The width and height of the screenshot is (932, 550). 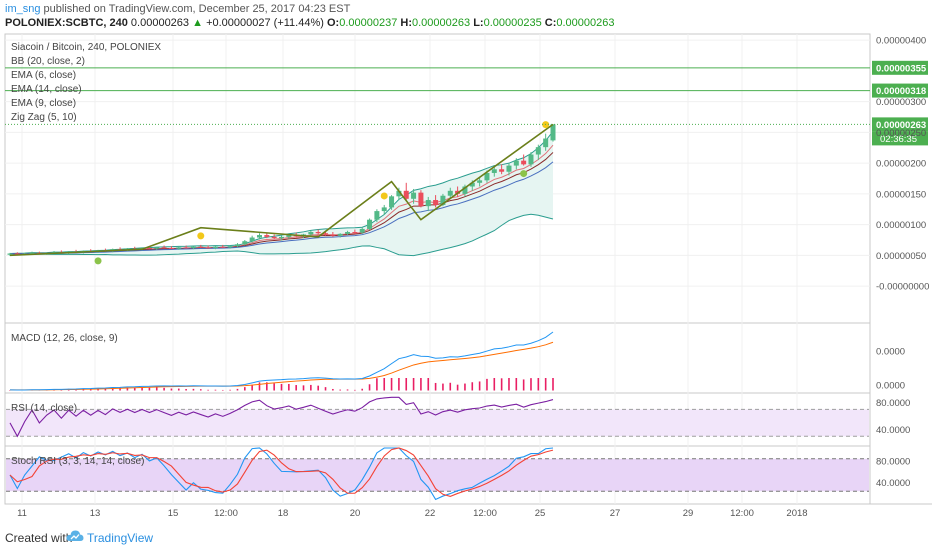 What do you see at coordinates (901, 133) in the screenshot?
I see `price-tick: 0.00000250` at bounding box center [901, 133].